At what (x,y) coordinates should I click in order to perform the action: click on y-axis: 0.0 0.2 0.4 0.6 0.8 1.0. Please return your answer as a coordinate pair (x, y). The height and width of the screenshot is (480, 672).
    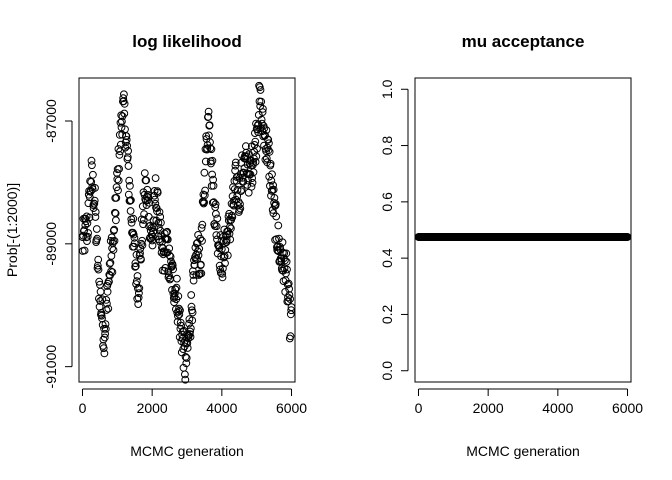
    Looking at the image, I should click on (394, 229).